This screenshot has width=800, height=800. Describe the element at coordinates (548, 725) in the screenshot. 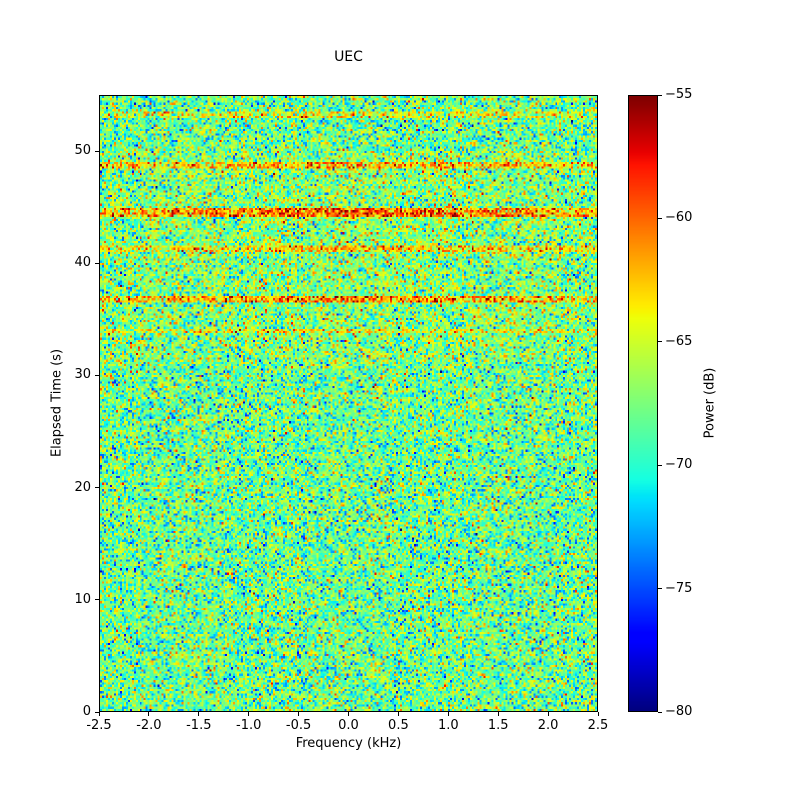

I see `x-tick-label: 2.0` at that location.